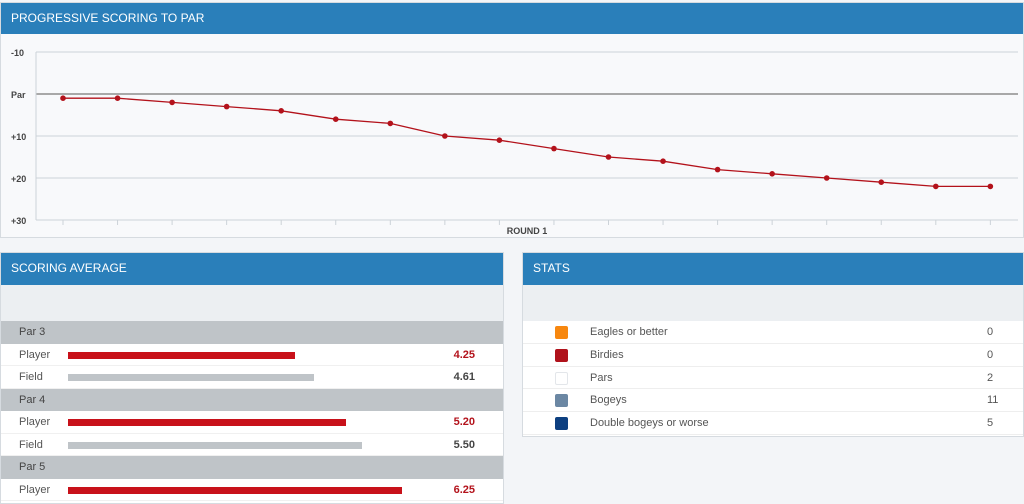 The width and height of the screenshot is (1024, 504). Describe the element at coordinates (607, 354) in the screenshot. I see `stat-label: Birdies` at that location.